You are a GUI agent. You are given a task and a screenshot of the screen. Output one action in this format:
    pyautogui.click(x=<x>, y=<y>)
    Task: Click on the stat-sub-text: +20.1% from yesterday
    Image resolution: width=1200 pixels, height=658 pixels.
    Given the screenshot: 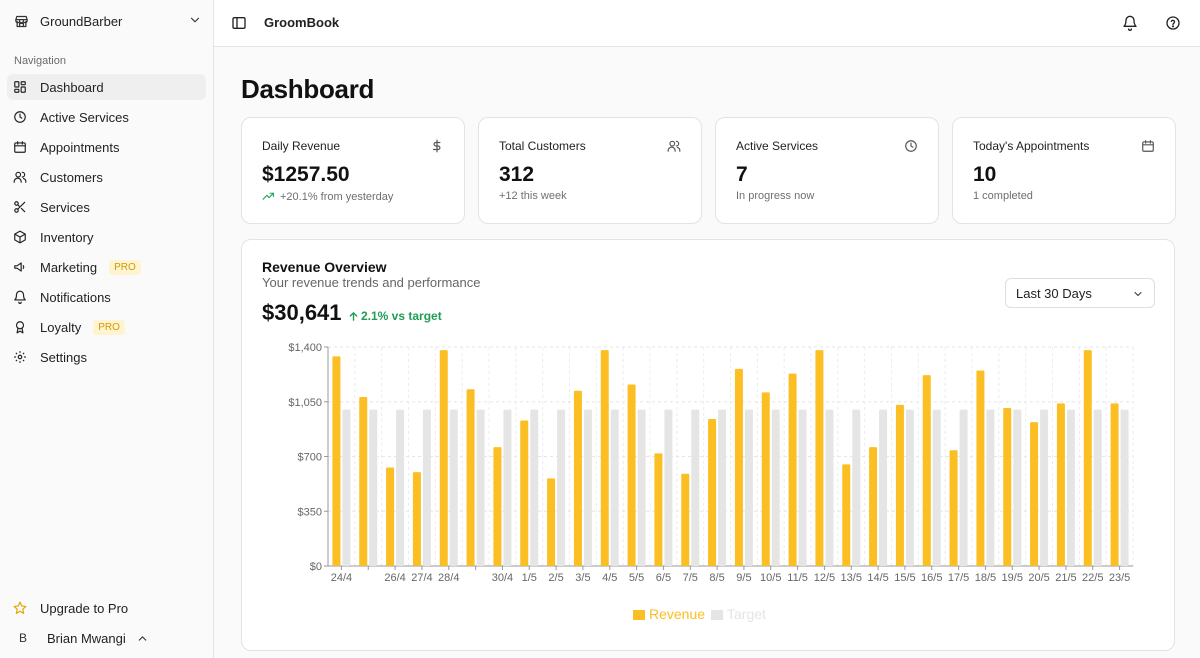 What is the action you would take?
    pyautogui.click(x=337, y=196)
    